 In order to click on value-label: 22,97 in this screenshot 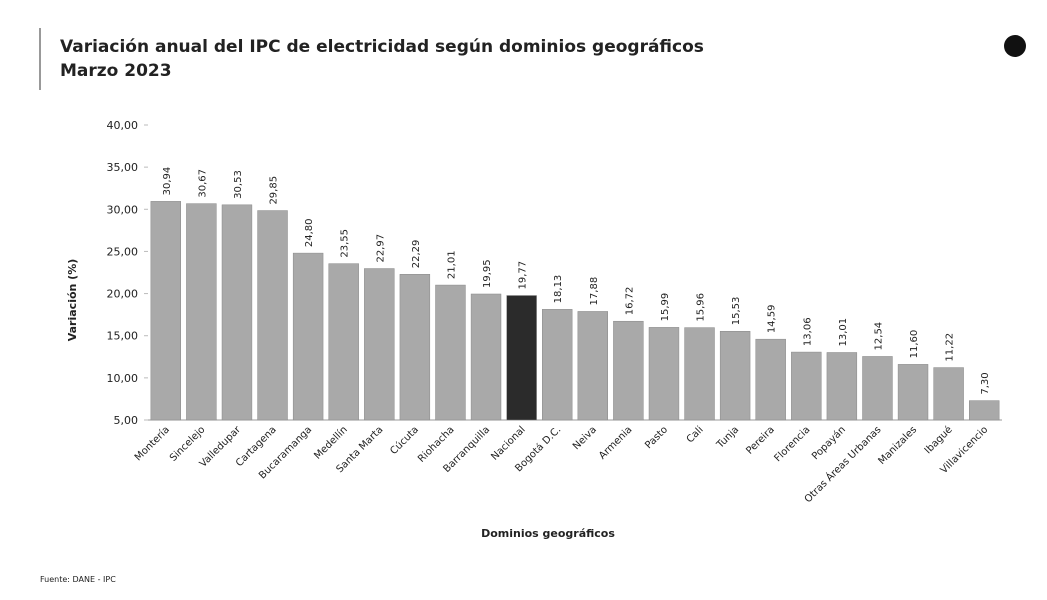, I will do `click(380, 248)`.